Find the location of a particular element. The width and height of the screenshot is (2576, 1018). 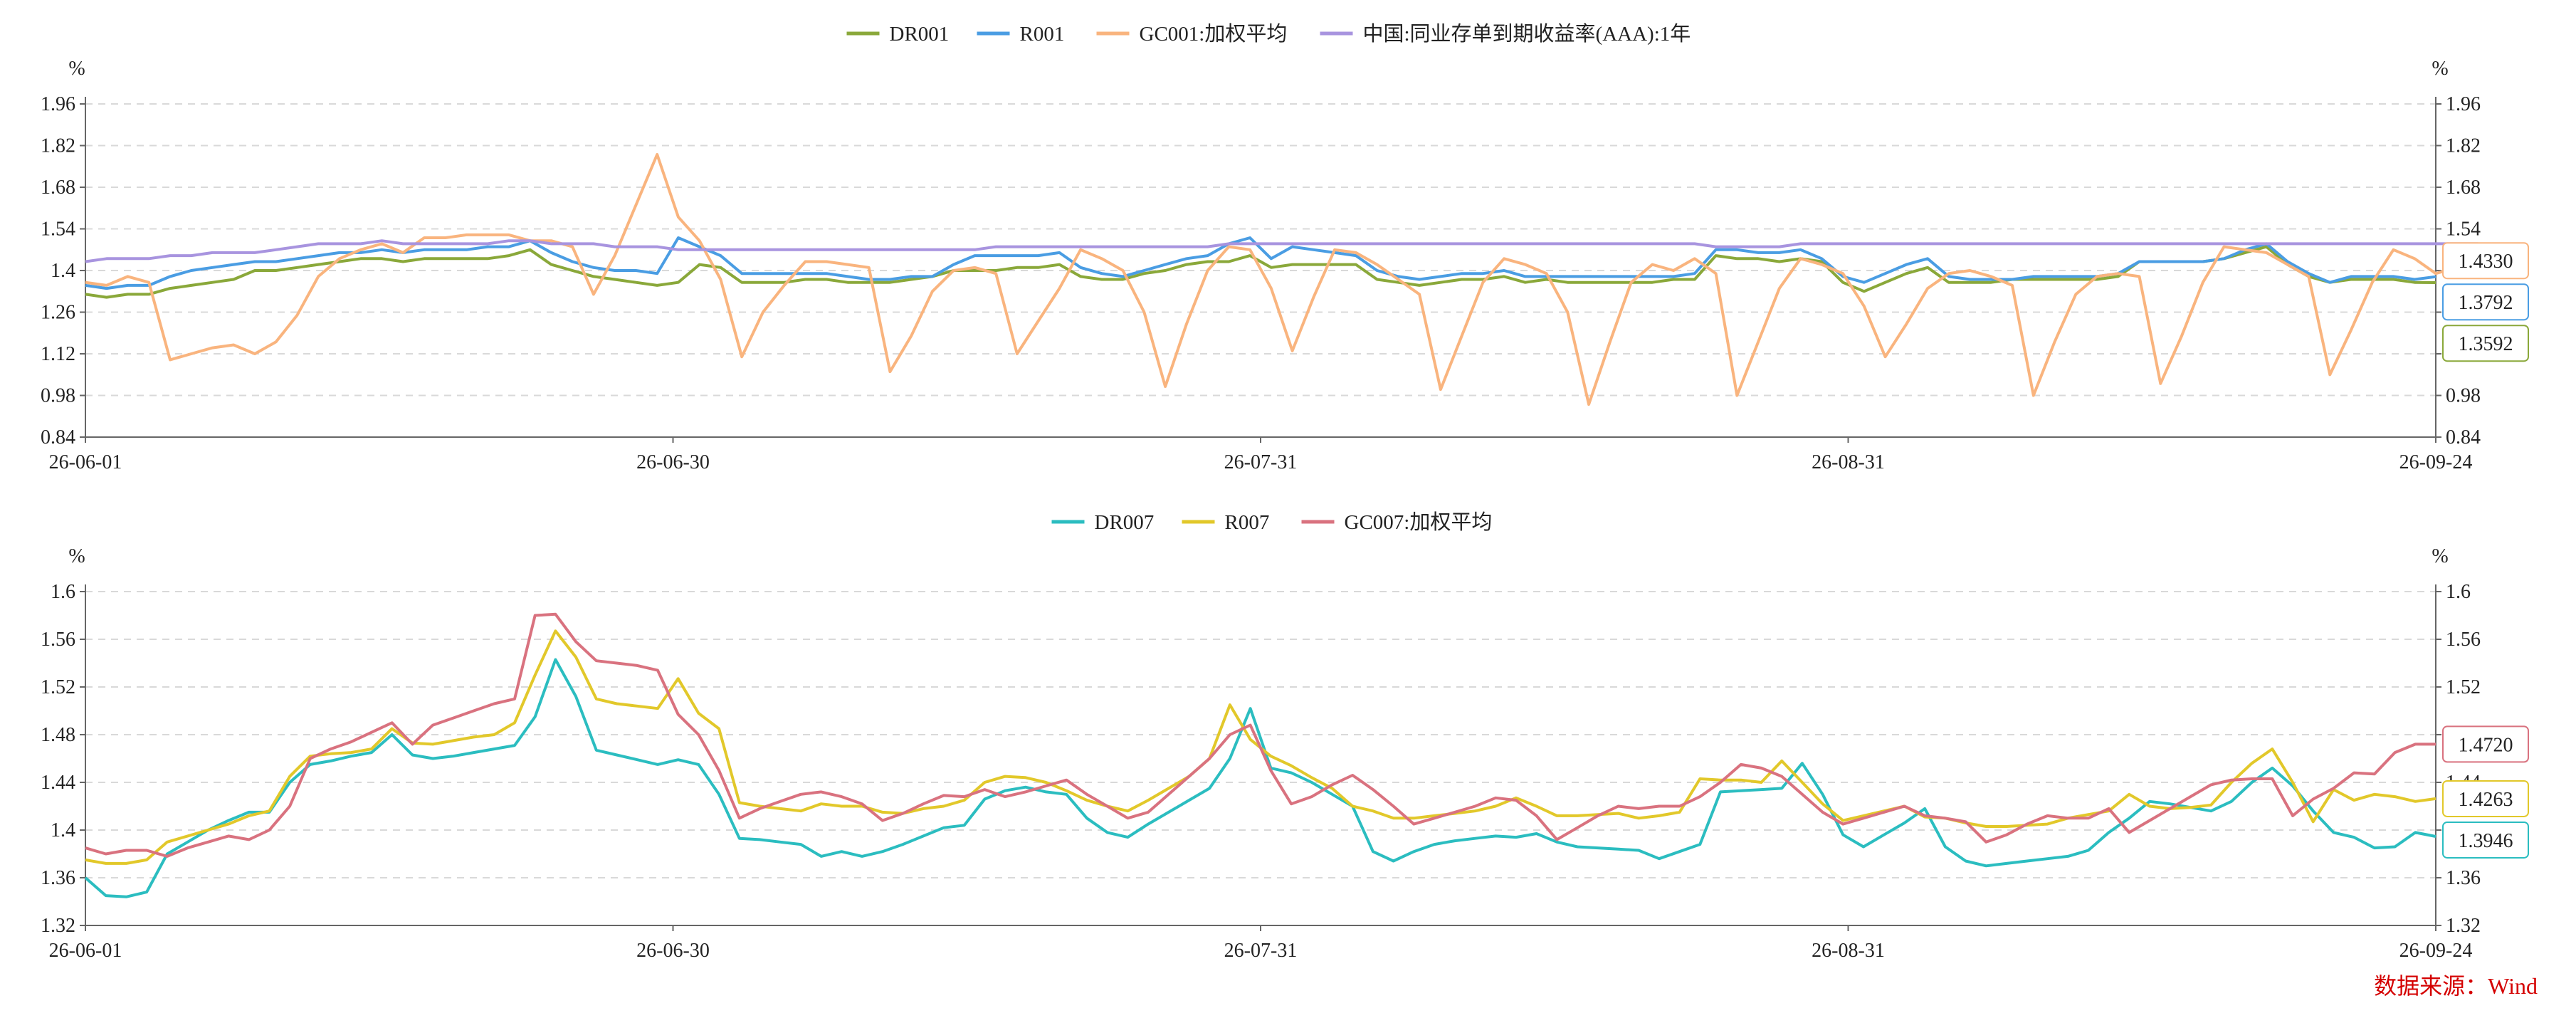

end-value-label: 1.4263 is located at coordinates (2485, 798).